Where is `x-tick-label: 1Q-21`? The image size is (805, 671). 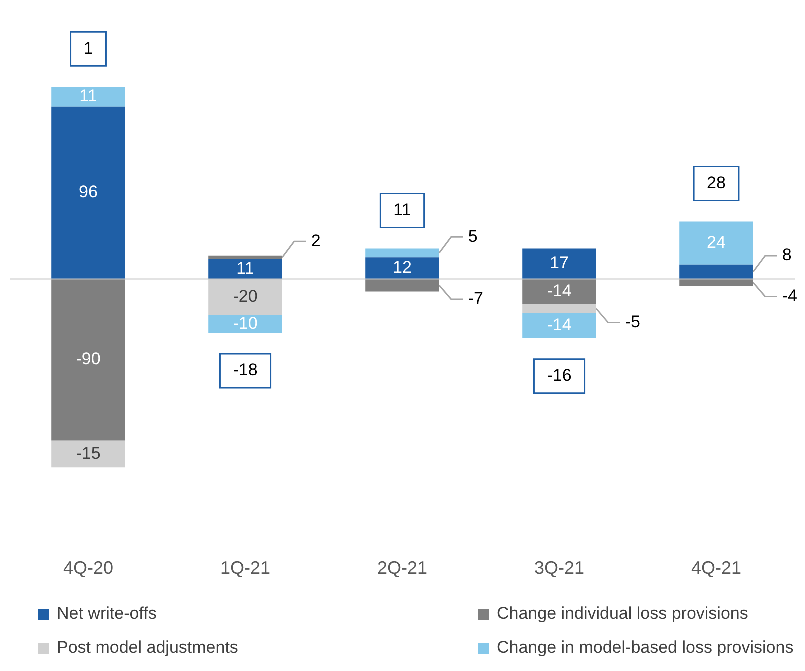
x-tick-label: 1Q-21 is located at coordinates (245, 568).